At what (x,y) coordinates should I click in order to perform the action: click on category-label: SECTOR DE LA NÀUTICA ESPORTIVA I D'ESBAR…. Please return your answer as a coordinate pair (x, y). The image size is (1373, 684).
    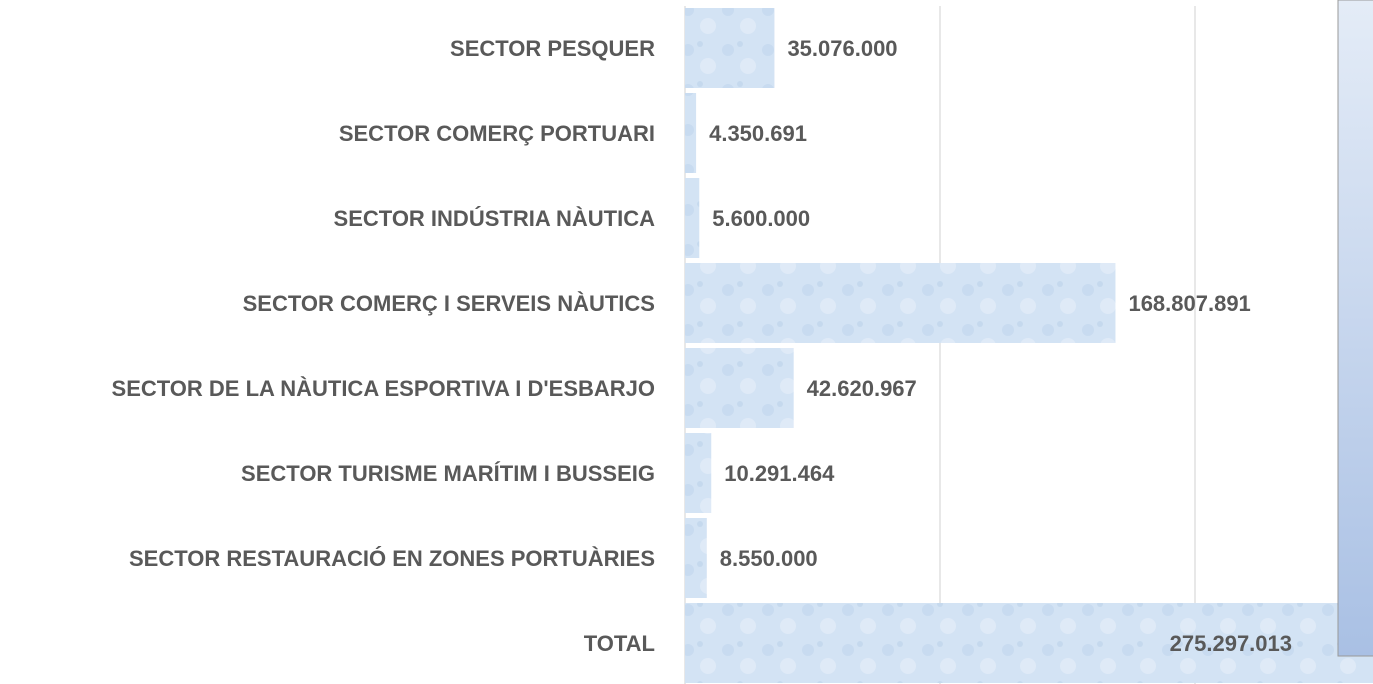
    Looking at the image, I should click on (383, 388).